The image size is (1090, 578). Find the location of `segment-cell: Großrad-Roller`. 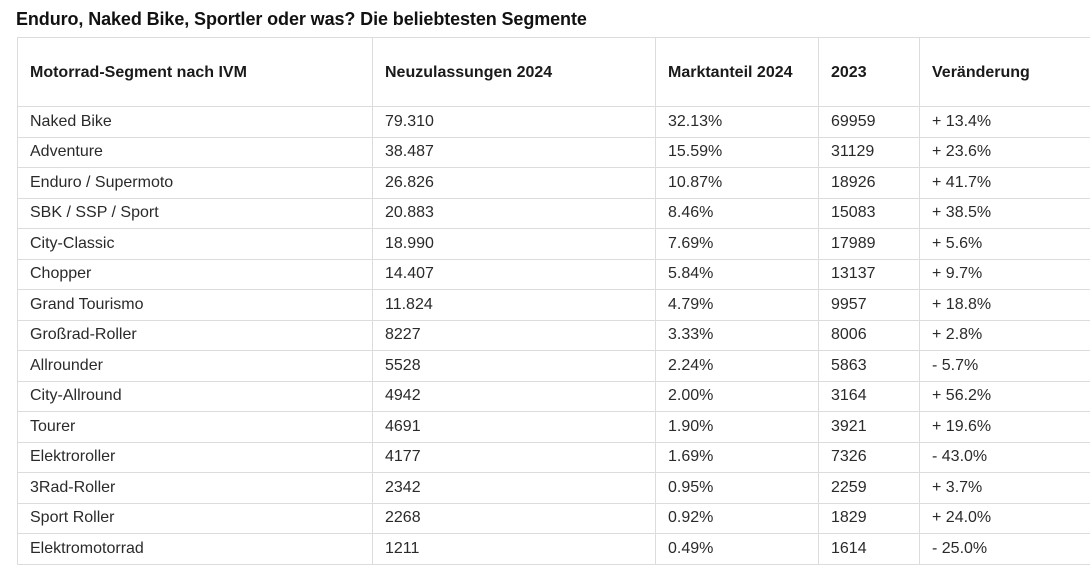

segment-cell: Großrad-Roller is located at coordinates (195, 335).